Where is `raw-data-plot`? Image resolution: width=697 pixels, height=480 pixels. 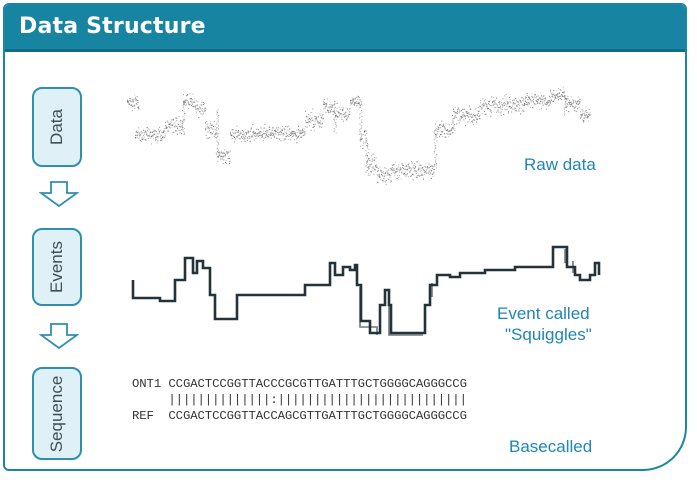
raw-data-plot is located at coordinates (359, 136).